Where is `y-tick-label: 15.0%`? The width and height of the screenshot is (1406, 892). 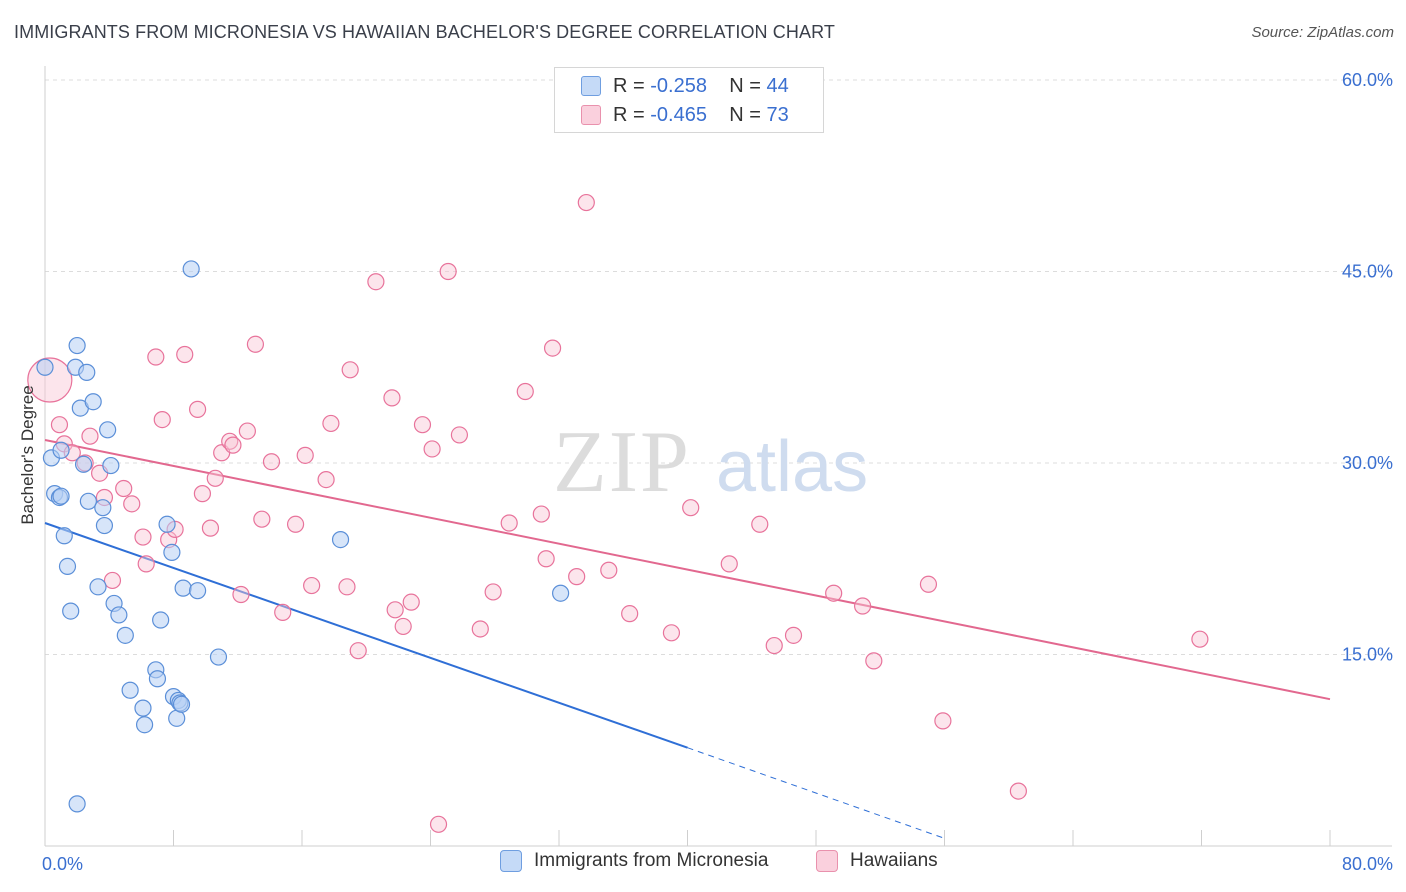
y-tick-label: 15.0% is located at coordinates (1367, 655).